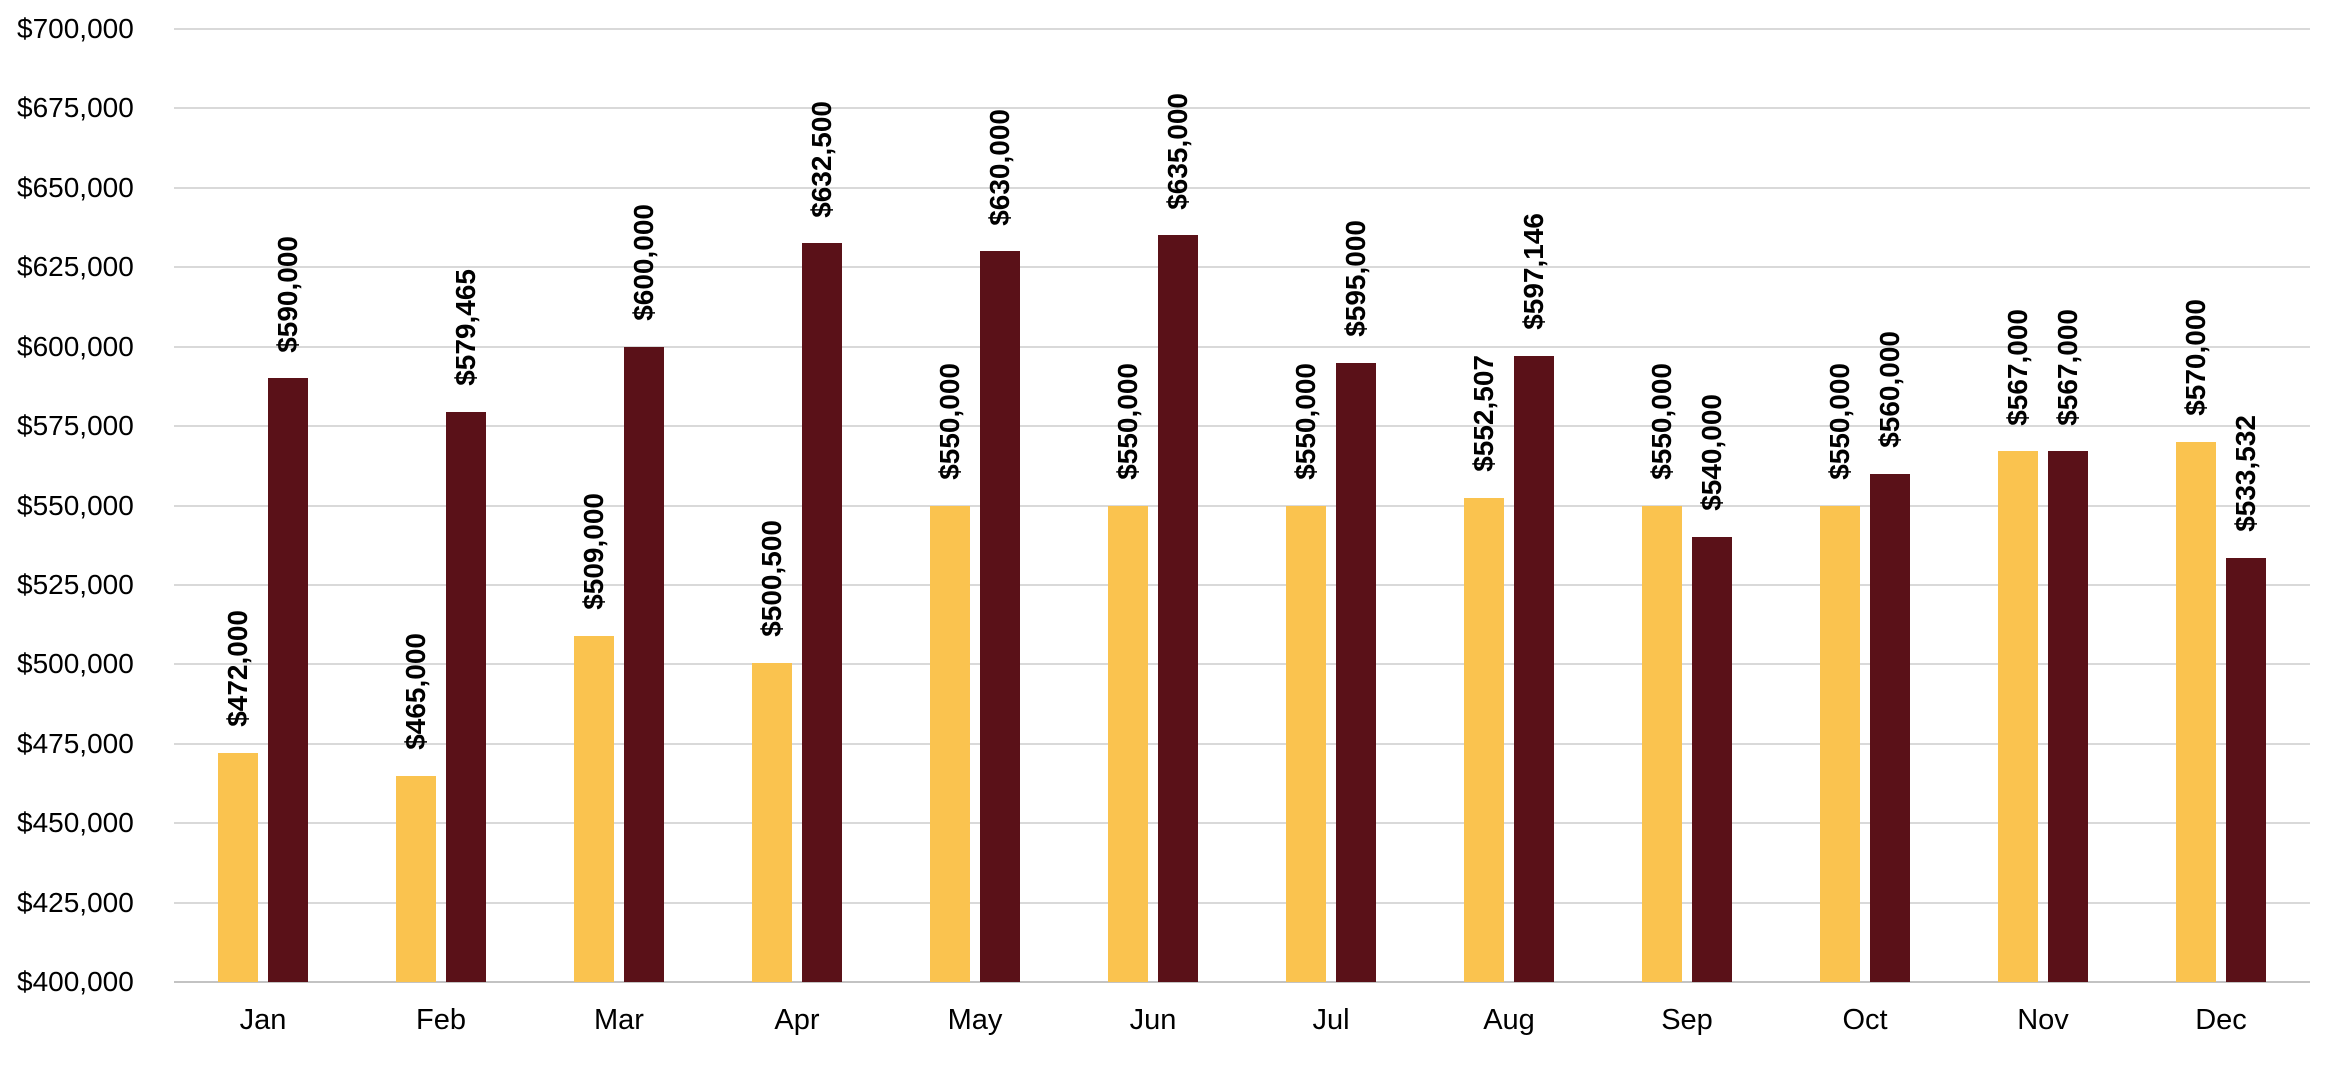 The image size is (2337, 1066). Describe the element at coordinates (75, 505) in the screenshot. I see `y-axis-tick-label: $550,000` at that location.